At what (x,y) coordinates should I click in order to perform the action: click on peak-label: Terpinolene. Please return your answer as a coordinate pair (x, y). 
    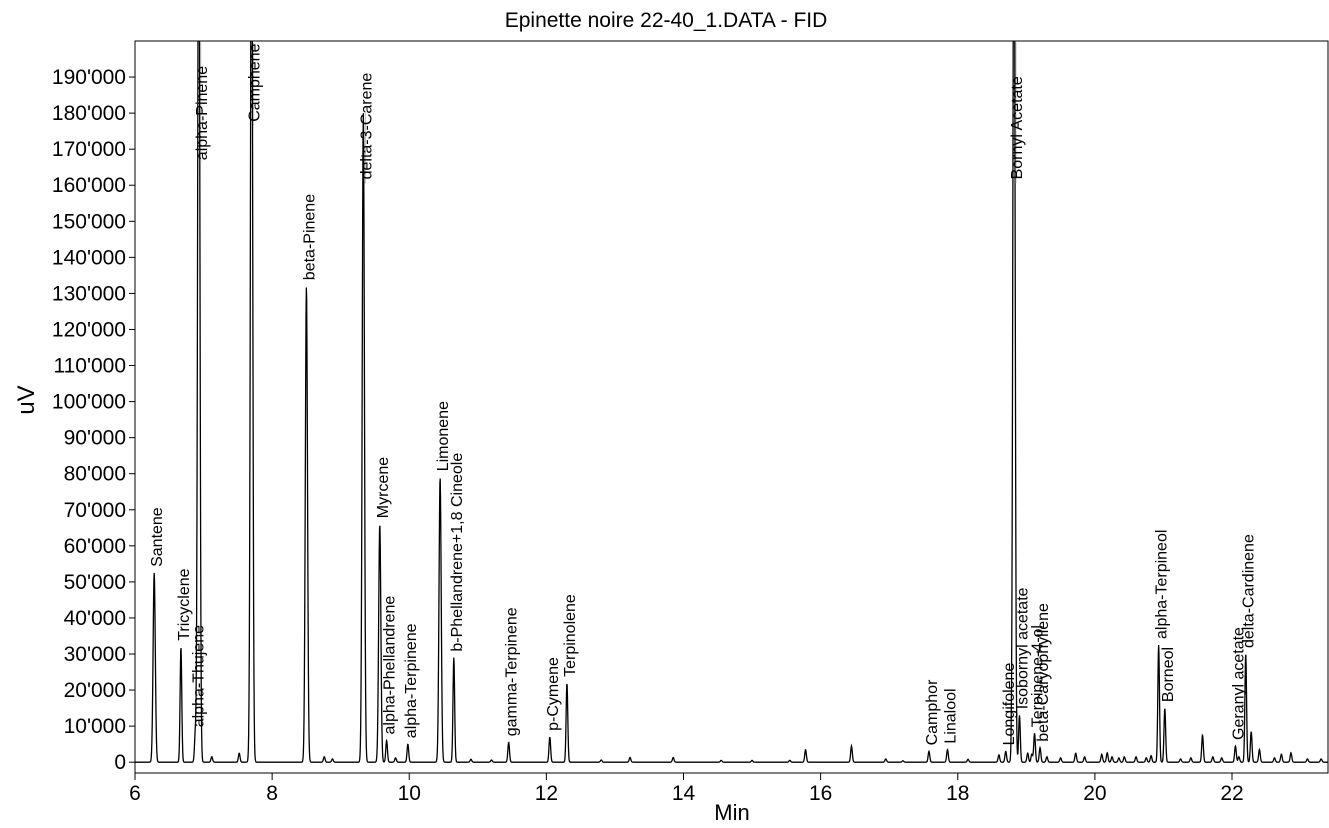
    Looking at the image, I should click on (570, 635).